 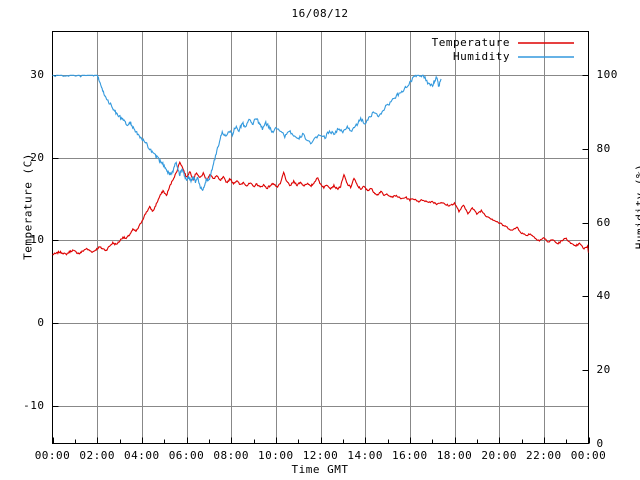 I want to click on y-tick-label-right: 0, so click(x=600, y=443).